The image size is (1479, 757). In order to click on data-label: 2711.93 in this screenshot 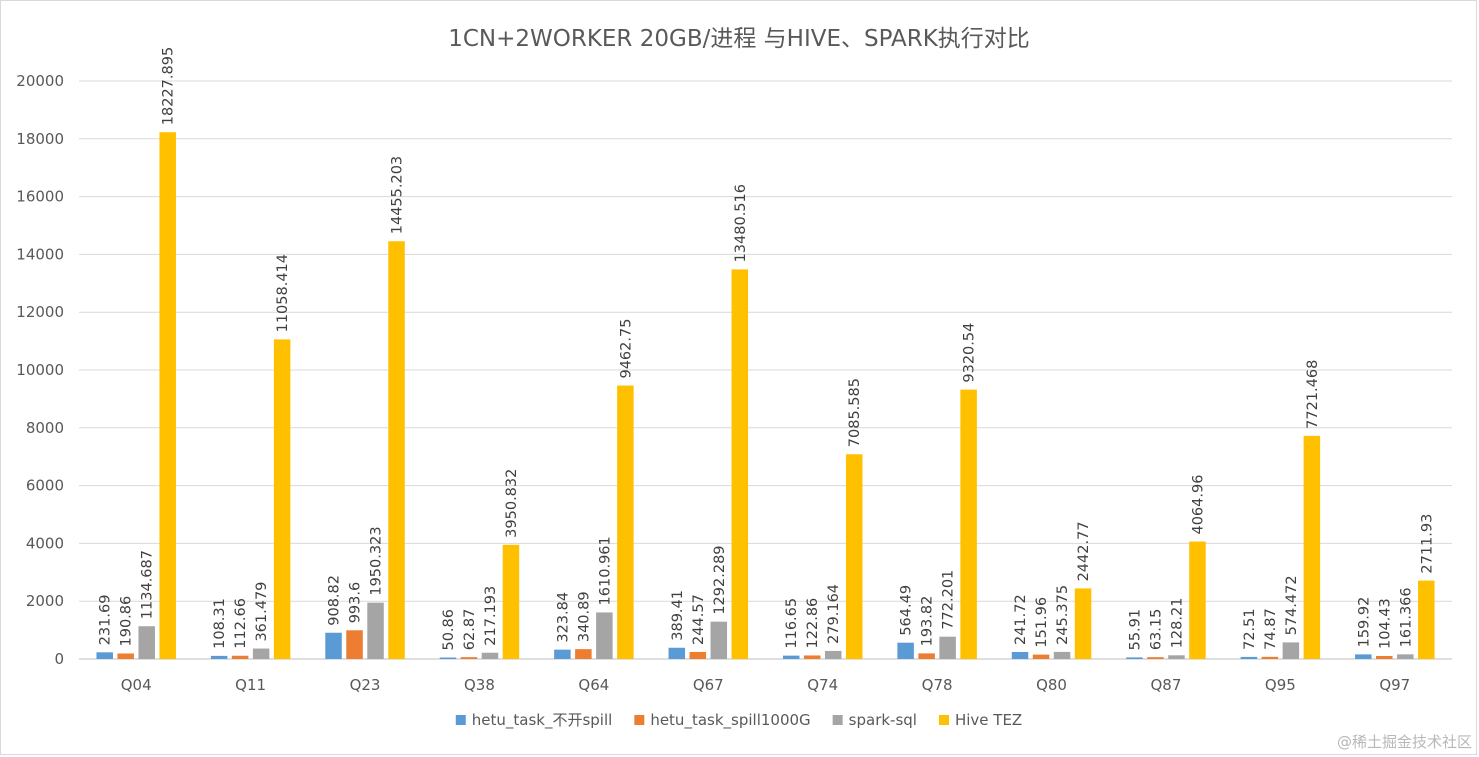, I will do `click(1427, 544)`.